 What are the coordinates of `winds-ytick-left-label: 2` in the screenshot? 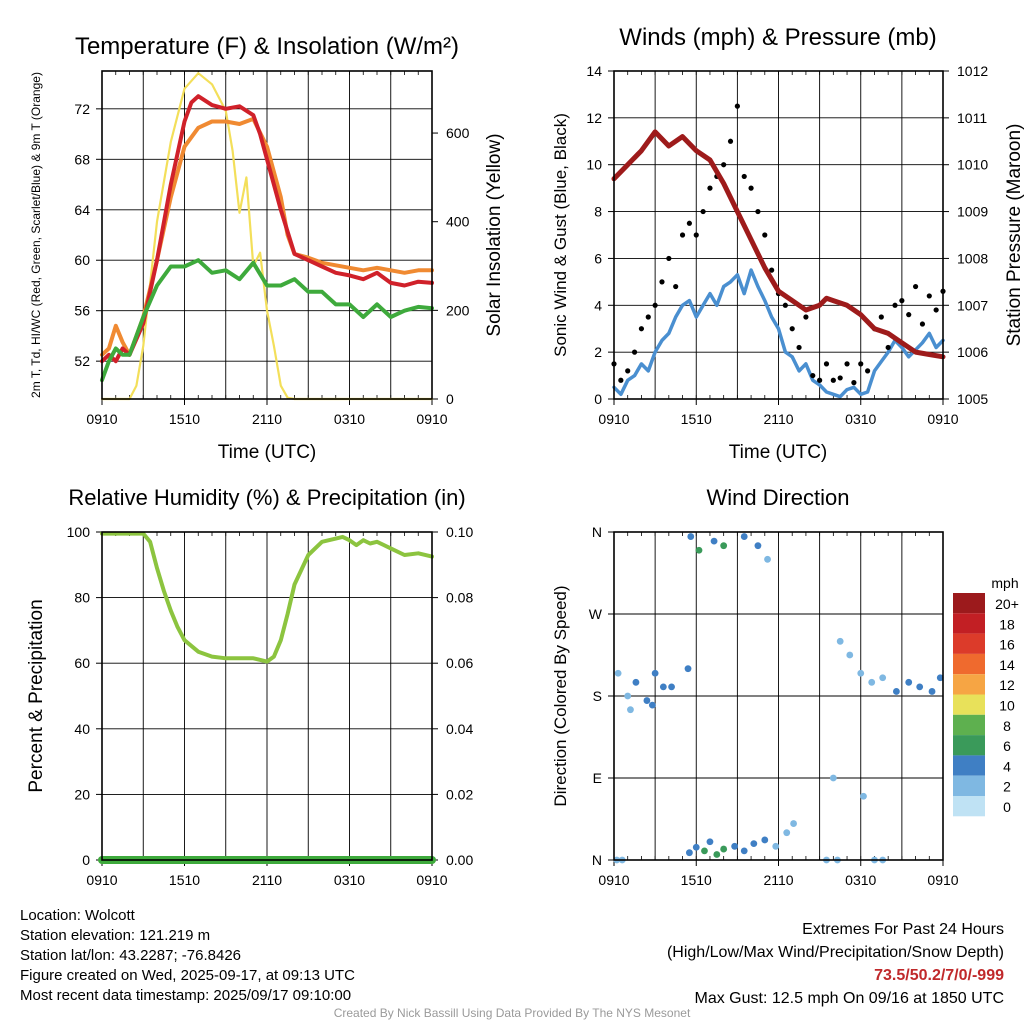 It's located at (598, 352).